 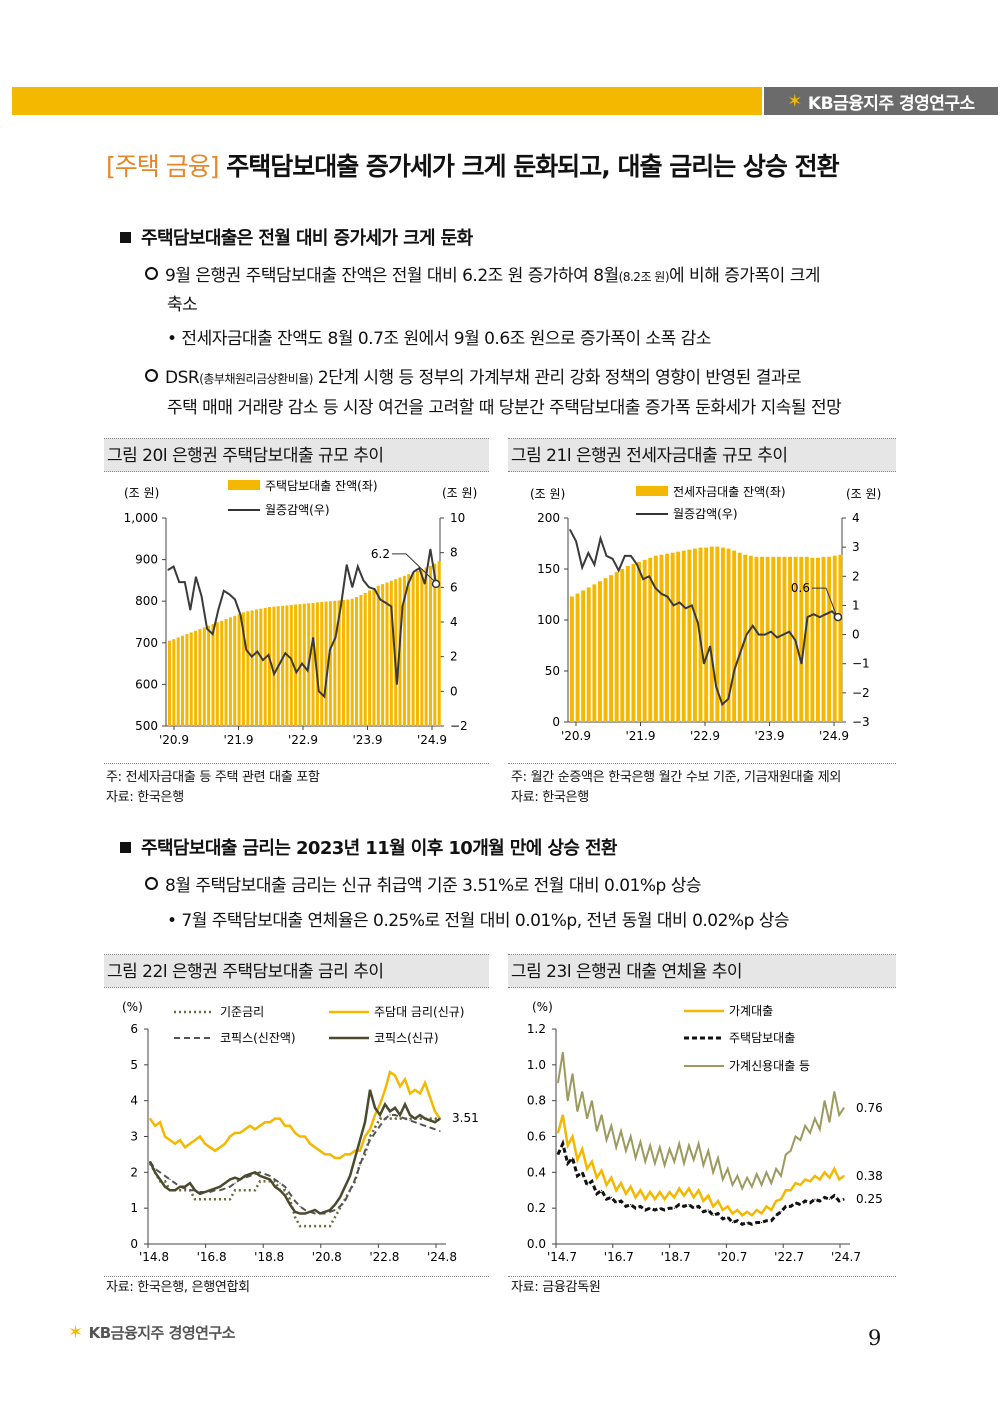 I want to click on fig22-x-tick-label: '22.8, so click(x=384, y=1257).